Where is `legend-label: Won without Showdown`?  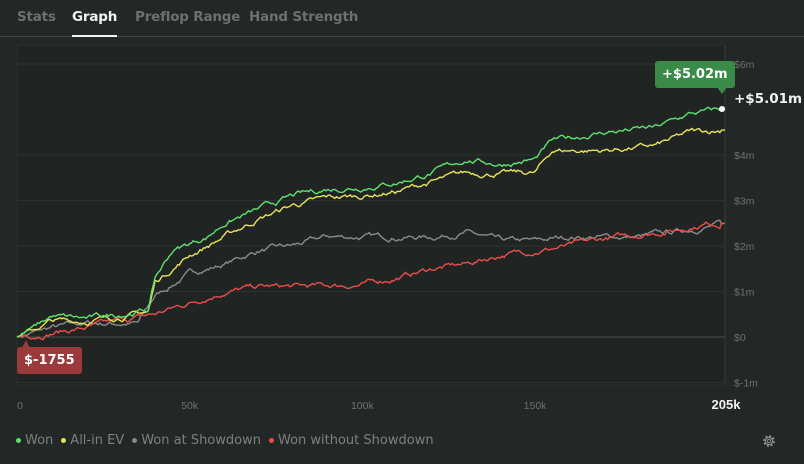 legend-label: Won without Showdown is located at coordinates (355, 440).